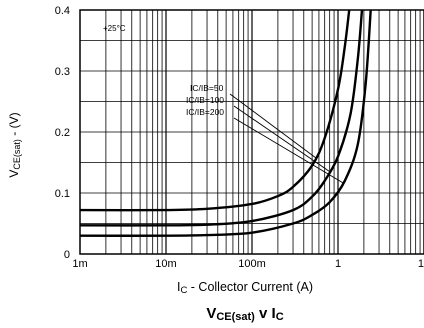 Image resolution: width=424 pixels, height=328 pixels. I want to click on x-tick-label: 1, so click(338, 264).